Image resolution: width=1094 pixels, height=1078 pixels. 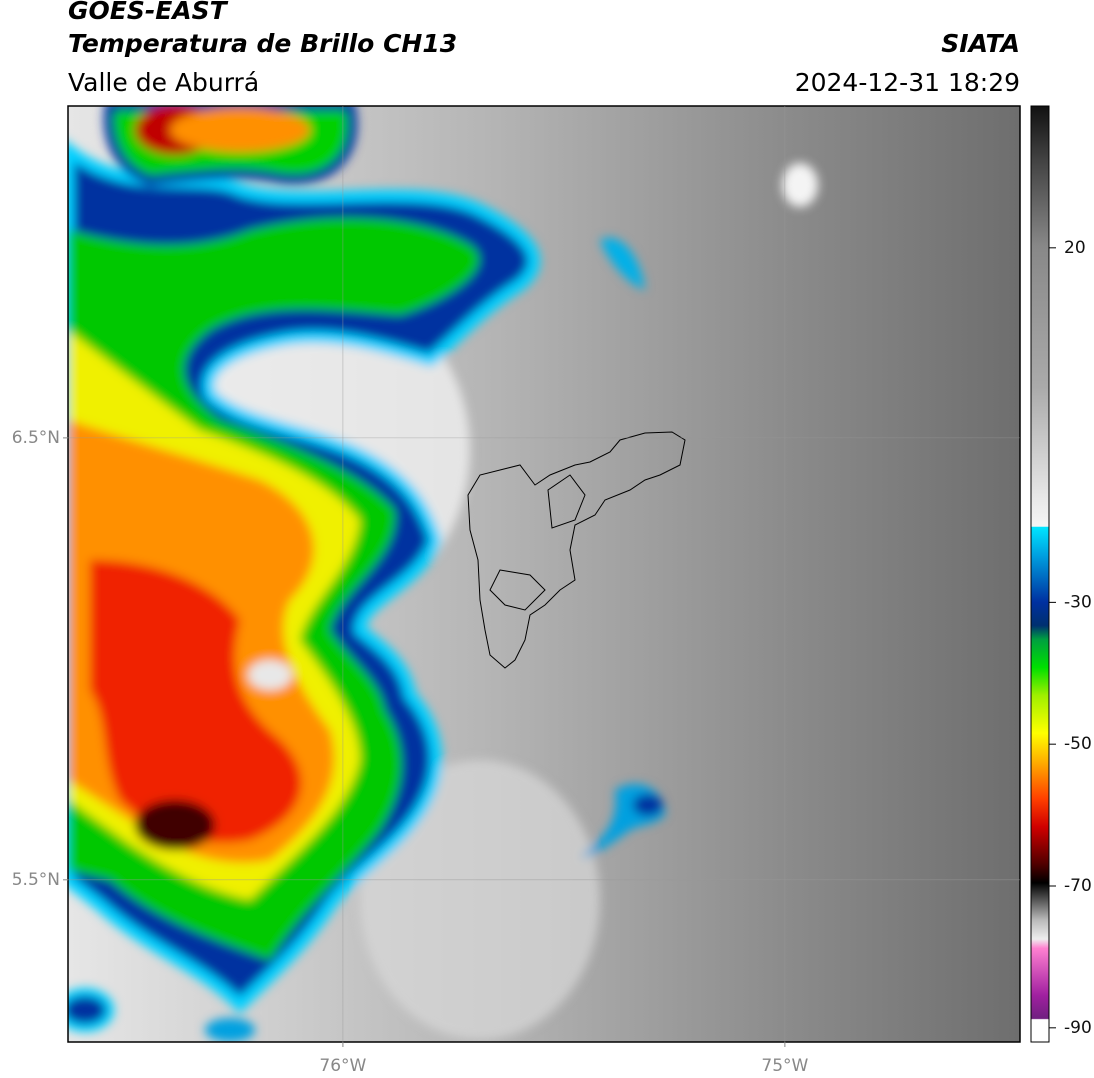 What do you see at coordinates (576, 550) in the screenshot?
I see `valle-boundary` at bounding box center [576, 550].